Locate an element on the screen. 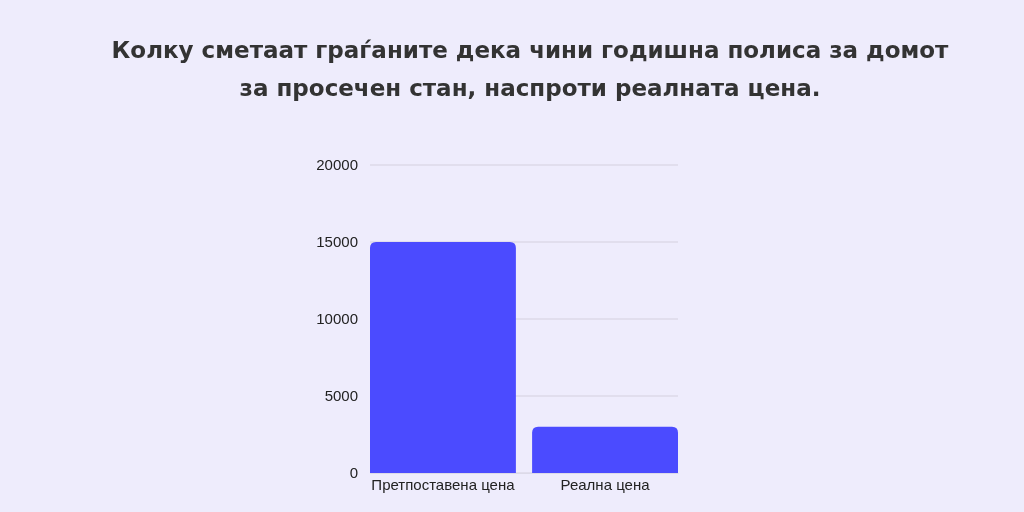  y-tick-label: 5000 is located at coordinates (341, 396).